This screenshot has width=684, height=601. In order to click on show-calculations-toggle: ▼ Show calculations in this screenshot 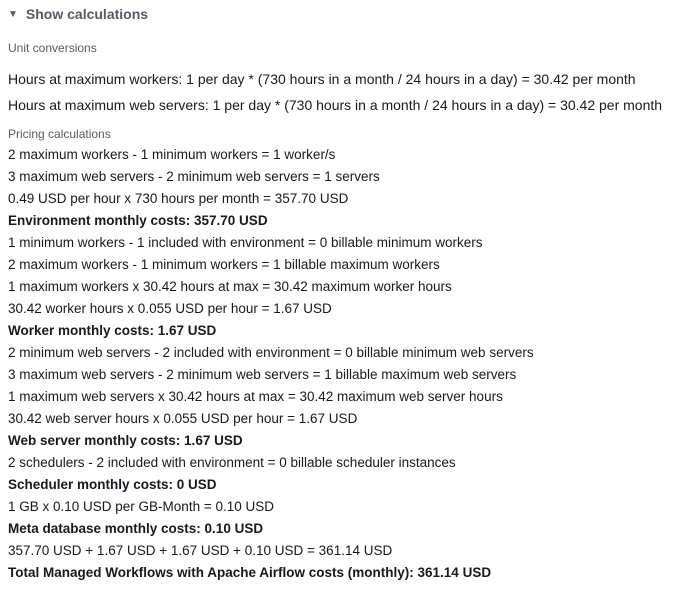, I will do `click(346, 14)`.